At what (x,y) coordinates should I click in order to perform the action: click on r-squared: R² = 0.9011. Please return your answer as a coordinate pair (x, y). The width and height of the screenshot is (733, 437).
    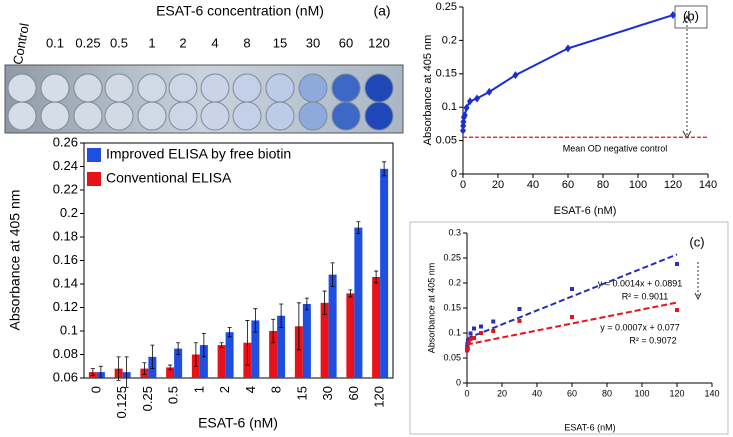
    Looking at the image, I should click on (645, 296).